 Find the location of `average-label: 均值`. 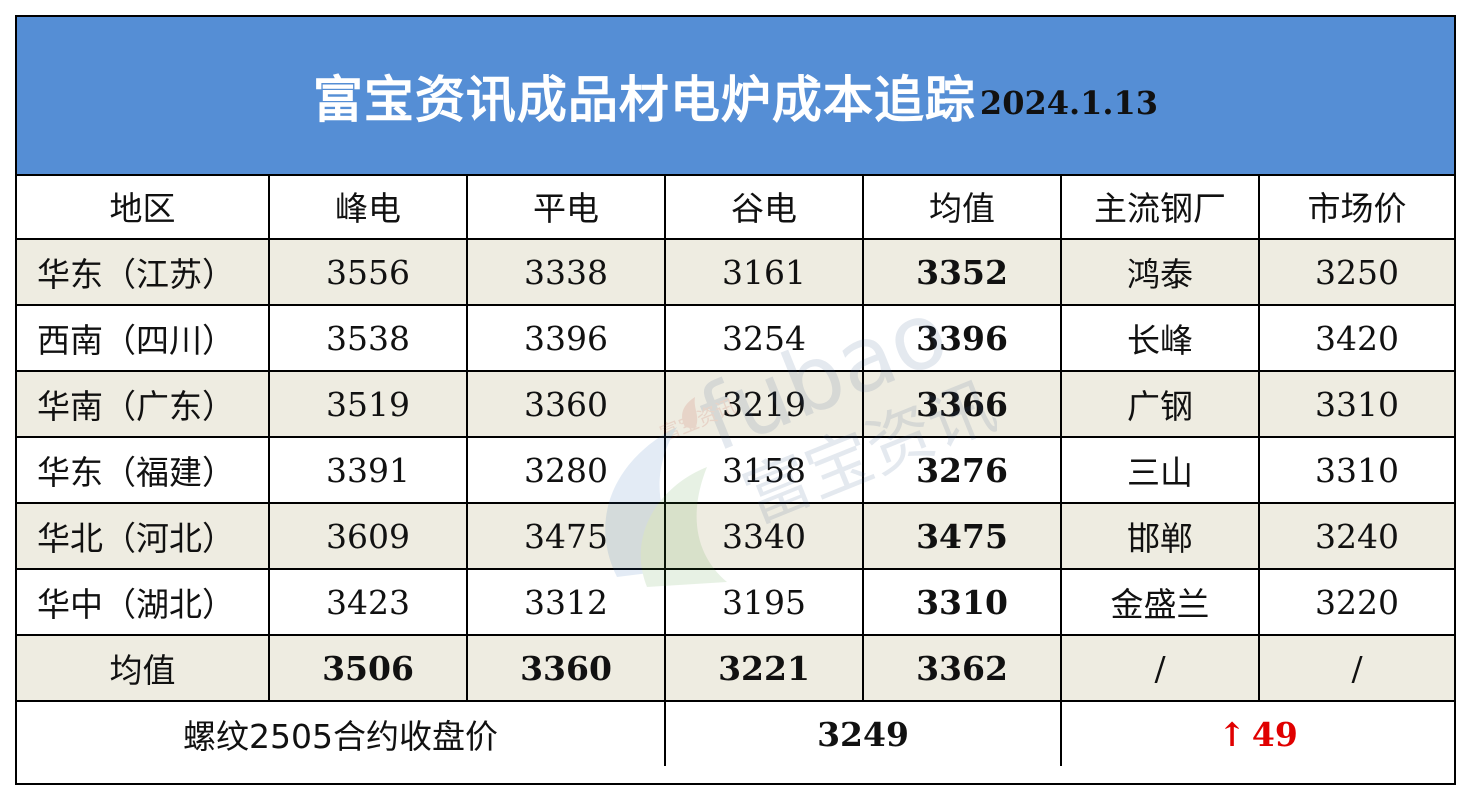

average-label: 均值 is located at coordinates (143, 668).